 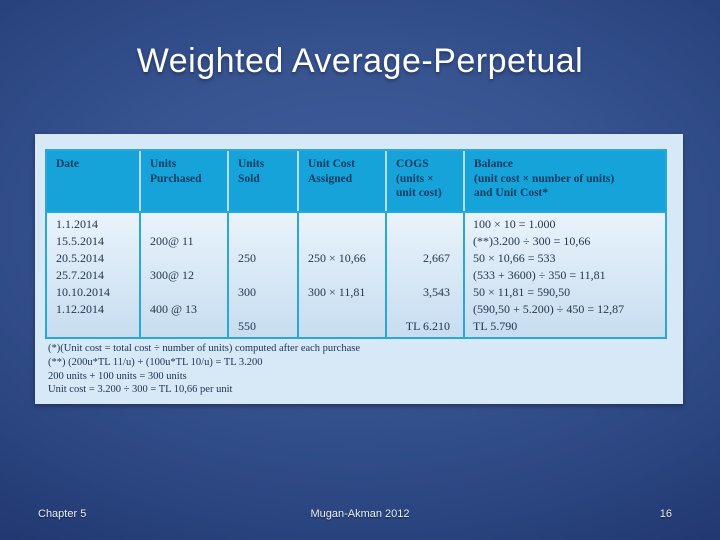 I want to click on slide-title: Weighted Average-Perpetual, so click(x=360, y=61).